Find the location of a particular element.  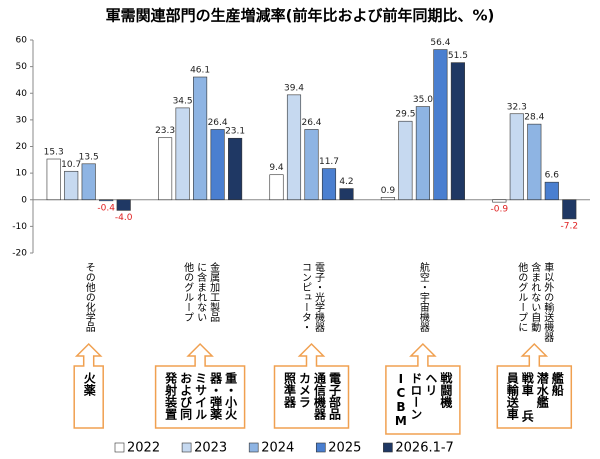

value-label: 11.7 is located at coordinates (329, 162).